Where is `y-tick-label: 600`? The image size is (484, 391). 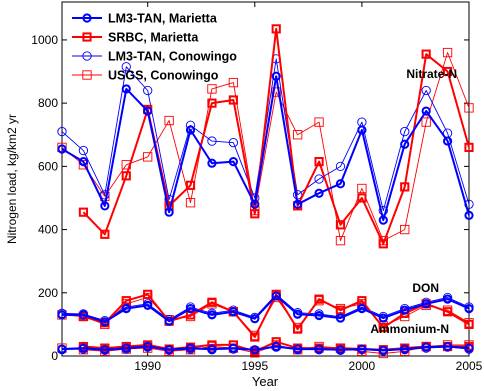
y-tick-label: 600 is located at coordinates (48, 166).